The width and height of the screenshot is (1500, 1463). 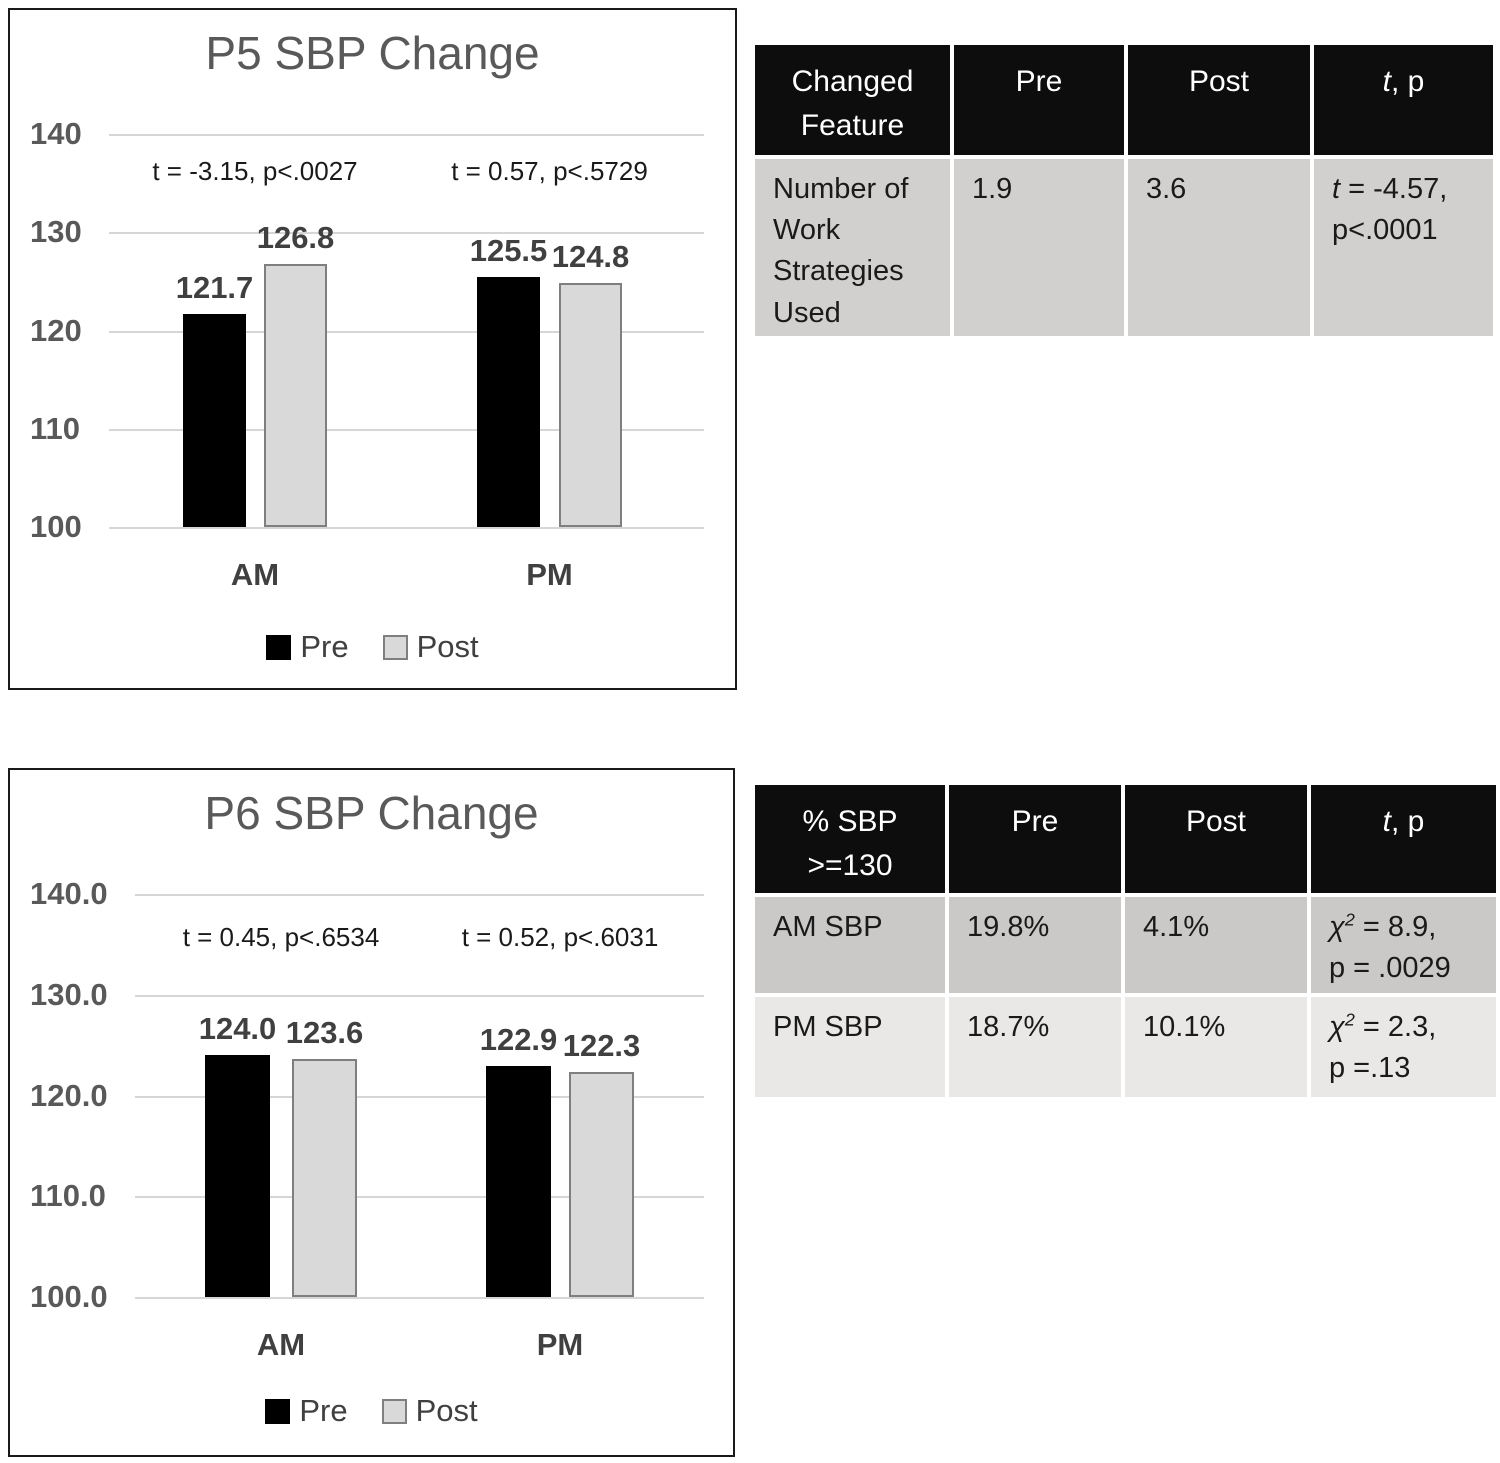 I want to click on stat-annotation: t = -3.15, p<.0027, so click(x=255, y=171).